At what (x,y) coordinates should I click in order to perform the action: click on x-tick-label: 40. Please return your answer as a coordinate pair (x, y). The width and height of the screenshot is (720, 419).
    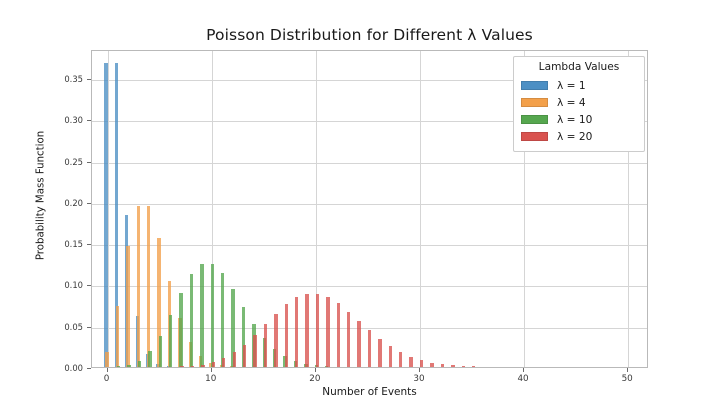
    Looking at the image, I should click on (523, 379).